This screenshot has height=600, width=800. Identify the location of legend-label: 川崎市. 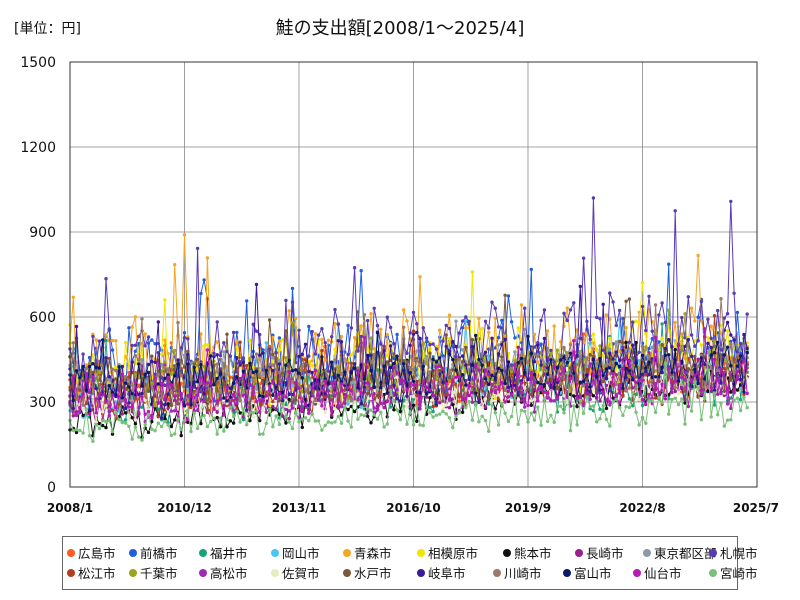
(523, 573).